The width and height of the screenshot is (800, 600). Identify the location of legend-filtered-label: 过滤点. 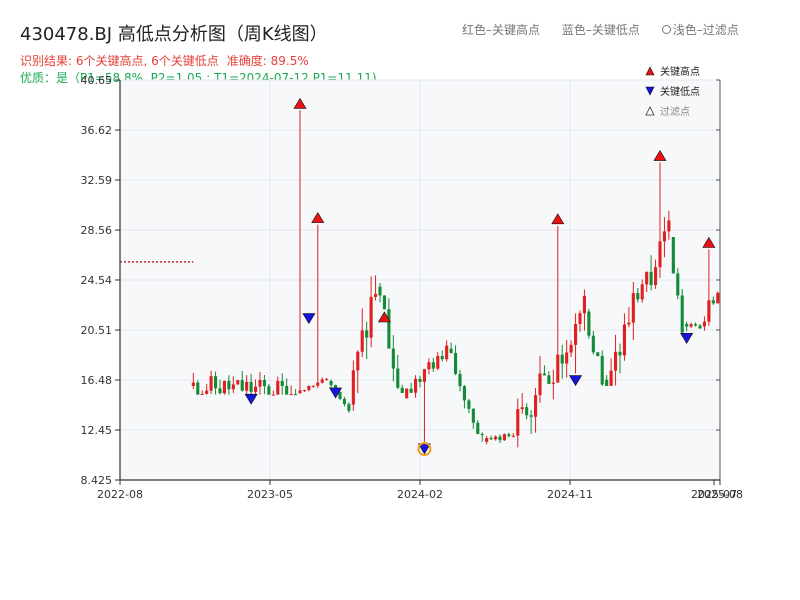
(675, 111).